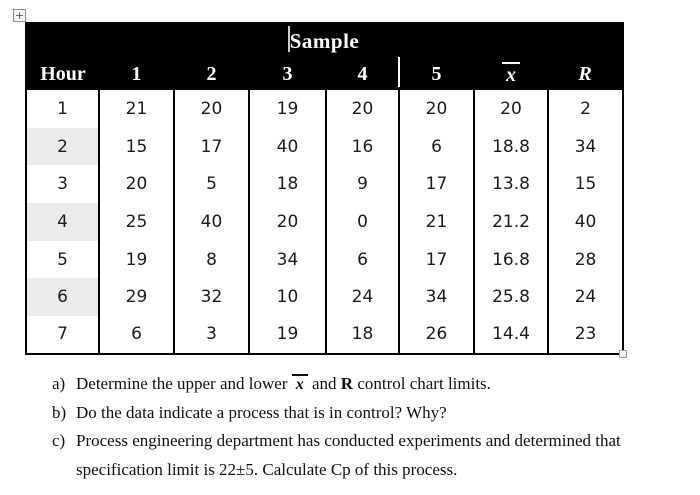 The height and width of the screenshot is (495, 700). I want to click on table-row-4: 4 25 40 20 0 21 21.2 40, so click(325, 222).